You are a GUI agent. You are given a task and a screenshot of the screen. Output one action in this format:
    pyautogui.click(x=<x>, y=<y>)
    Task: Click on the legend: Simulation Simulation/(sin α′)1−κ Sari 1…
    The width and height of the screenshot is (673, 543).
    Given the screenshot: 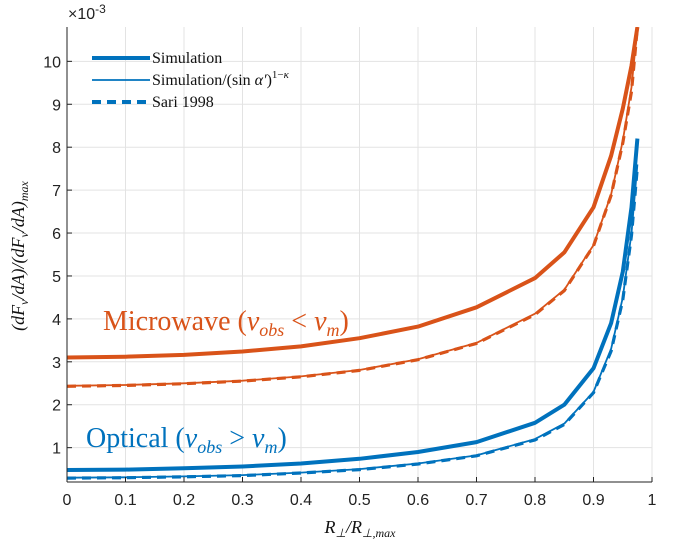 What is the action you would take?
    pyautogui.click(x=191, y=80)
    